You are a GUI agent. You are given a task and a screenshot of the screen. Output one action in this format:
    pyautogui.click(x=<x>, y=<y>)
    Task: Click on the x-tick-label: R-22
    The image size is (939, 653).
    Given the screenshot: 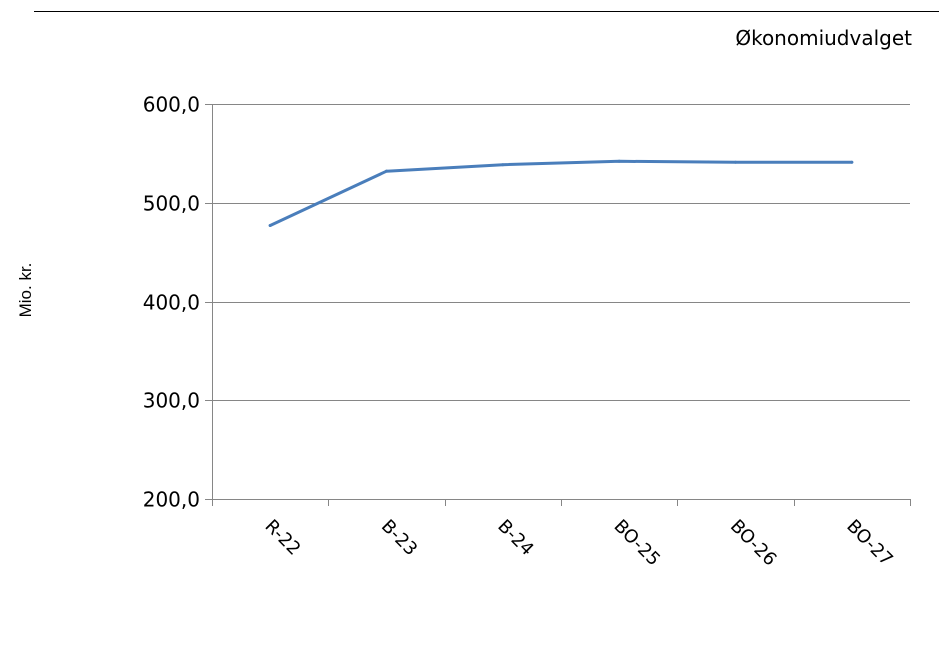 What is the action you would take?
    pyautogui.click(x=283, y=538)
    